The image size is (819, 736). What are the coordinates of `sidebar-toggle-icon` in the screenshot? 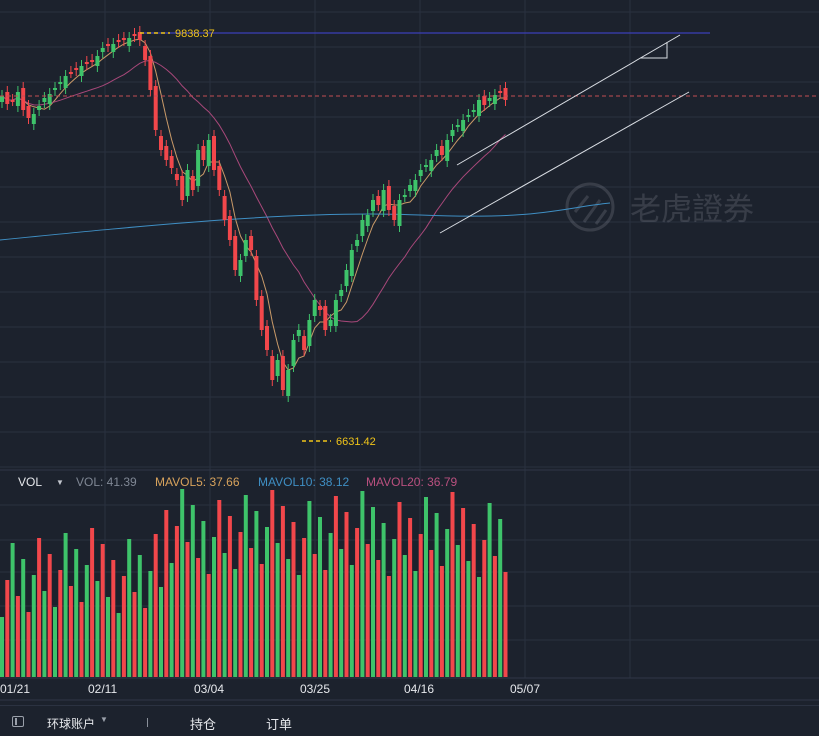 It's located at (18, 721).